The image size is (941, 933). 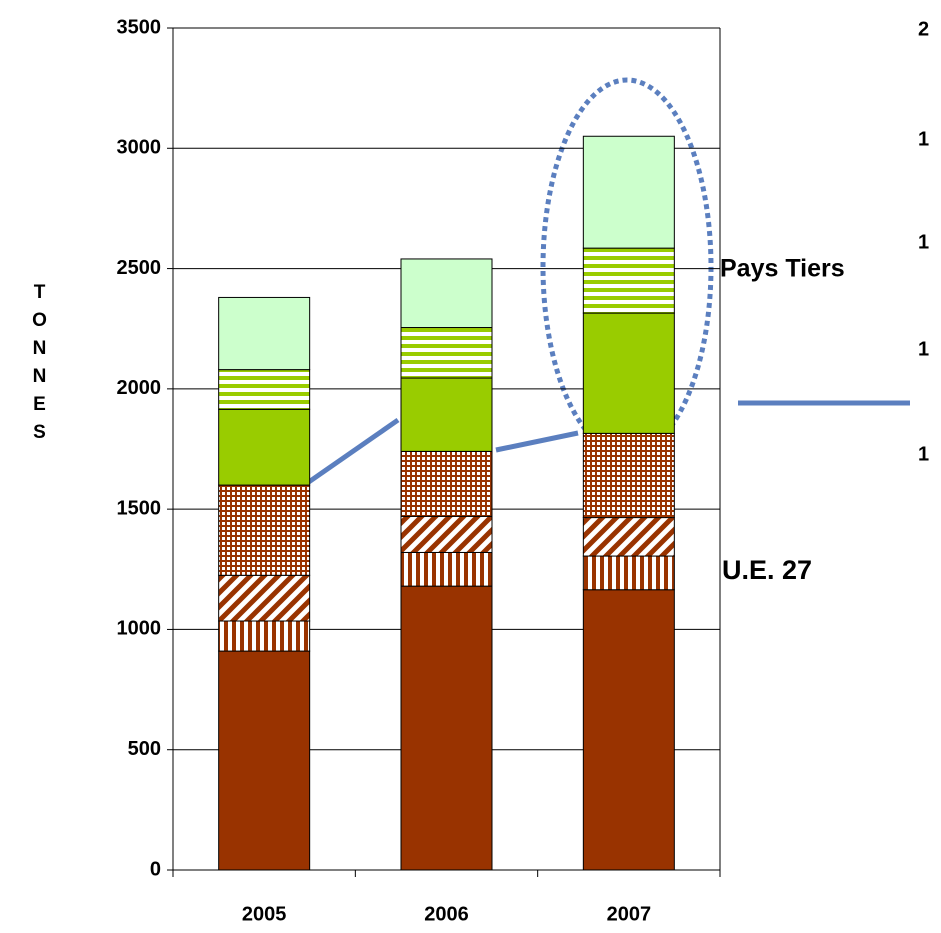 What do you see at coordinates (139, 388) in the screenshot?
I see `y-tick-label: 2000` at bounding box center [139, 388].